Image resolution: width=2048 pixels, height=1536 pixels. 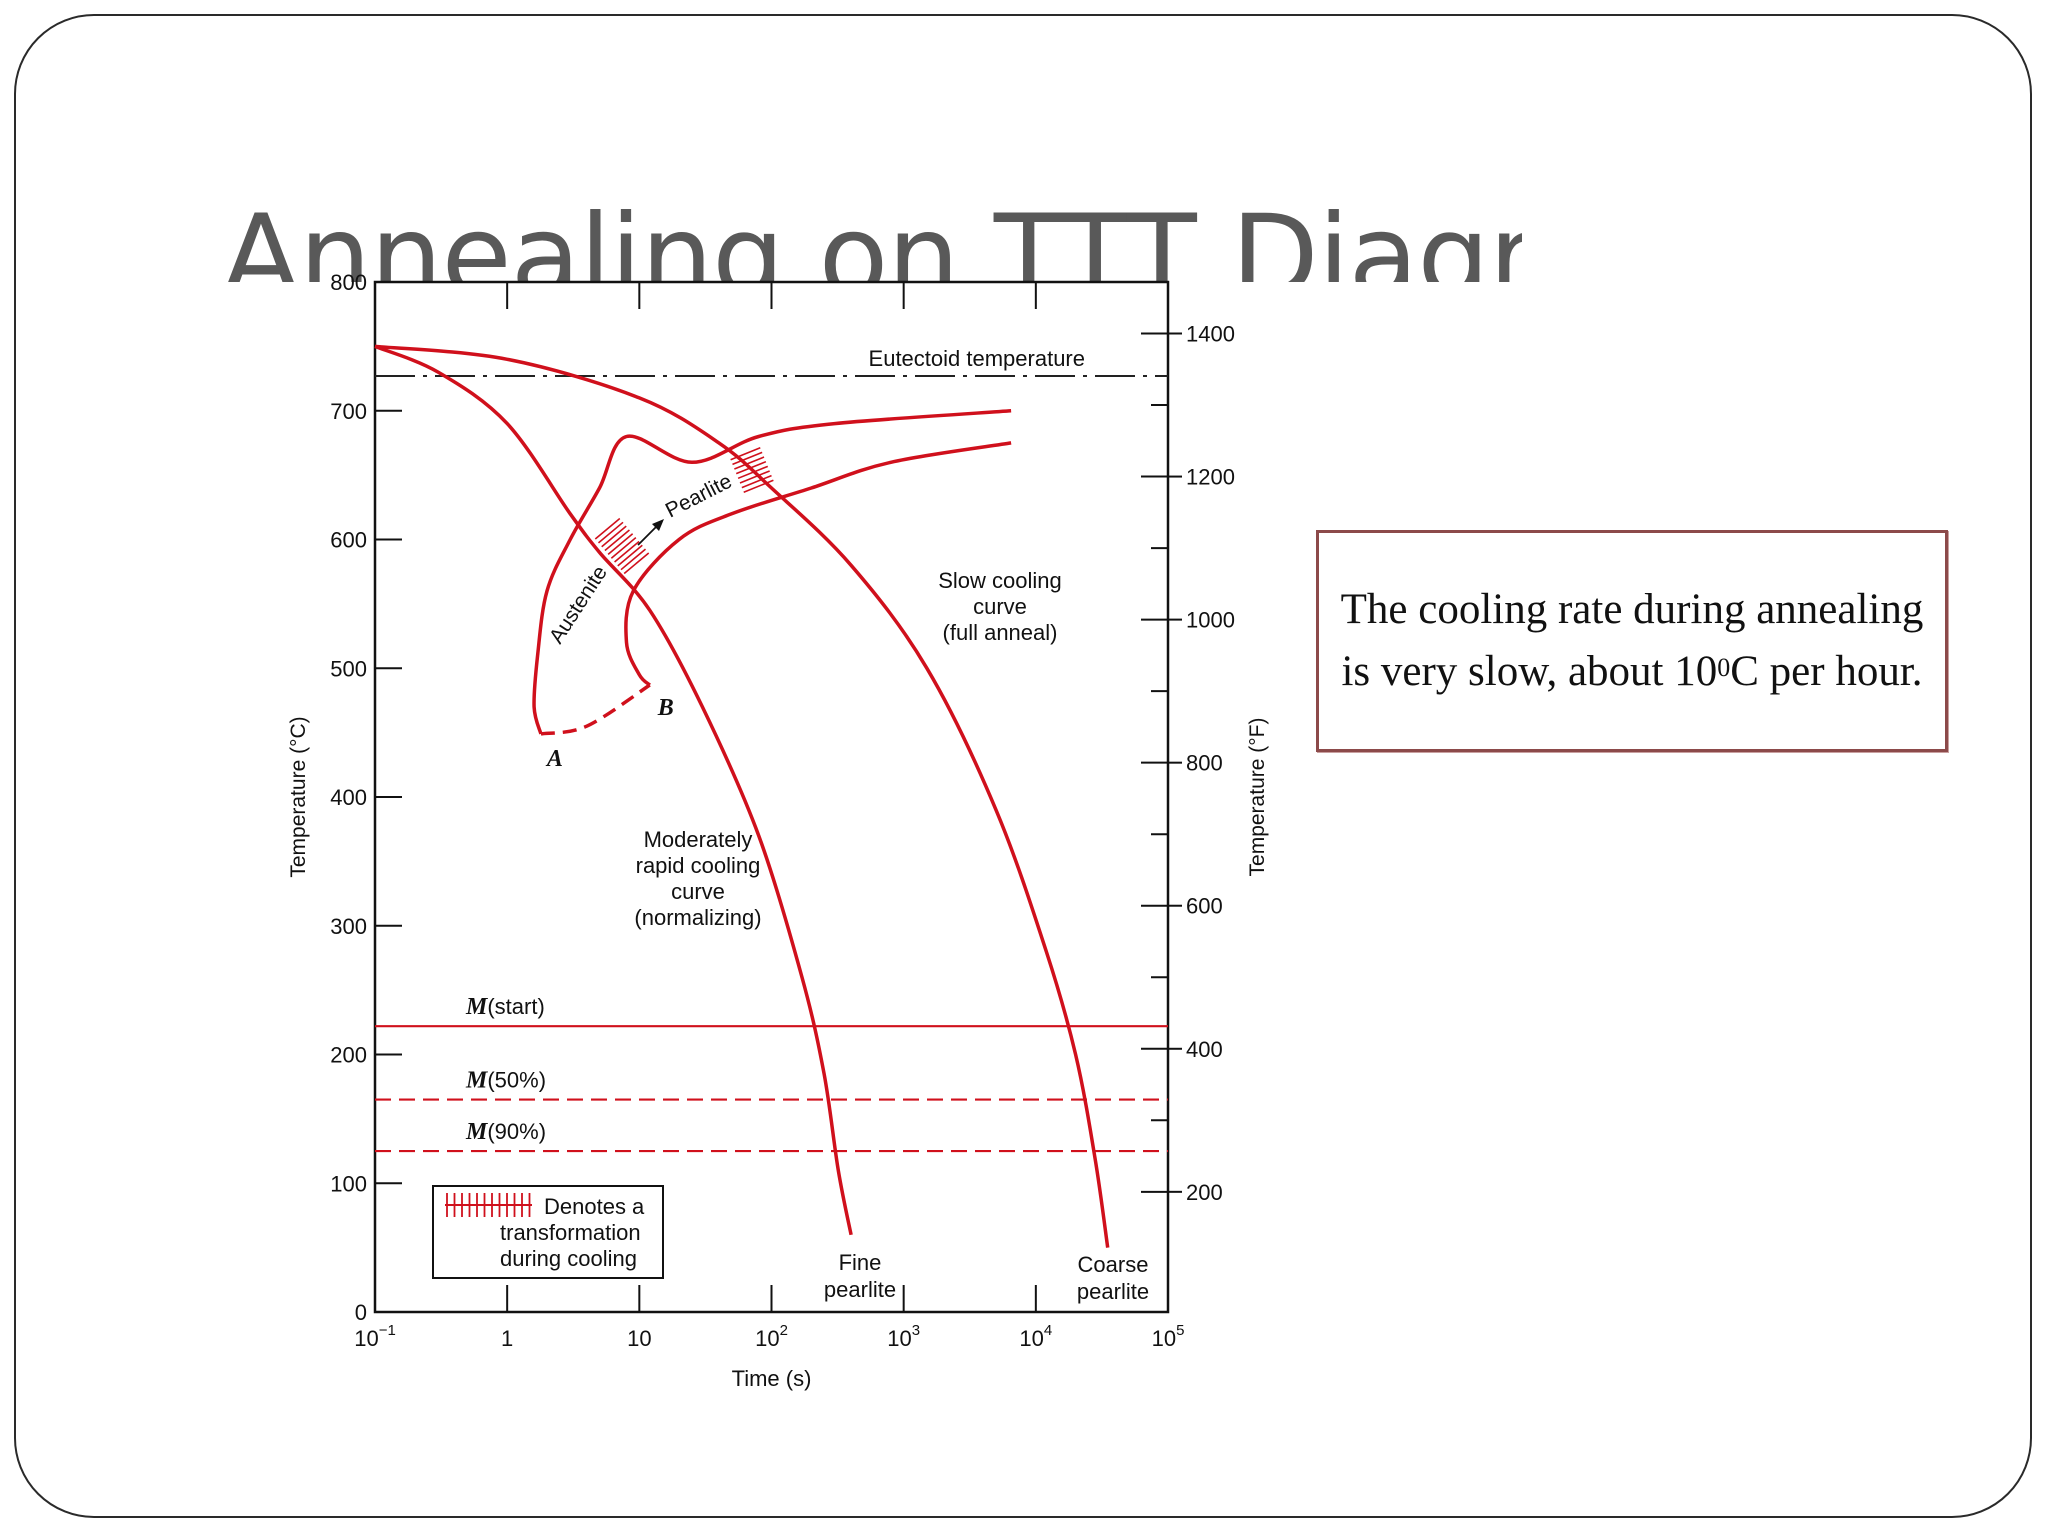 What do you see at coordinates (507, 1338) in the screenshot?
I see `x-tick-label: 1` at bounding box center [507, 1338].